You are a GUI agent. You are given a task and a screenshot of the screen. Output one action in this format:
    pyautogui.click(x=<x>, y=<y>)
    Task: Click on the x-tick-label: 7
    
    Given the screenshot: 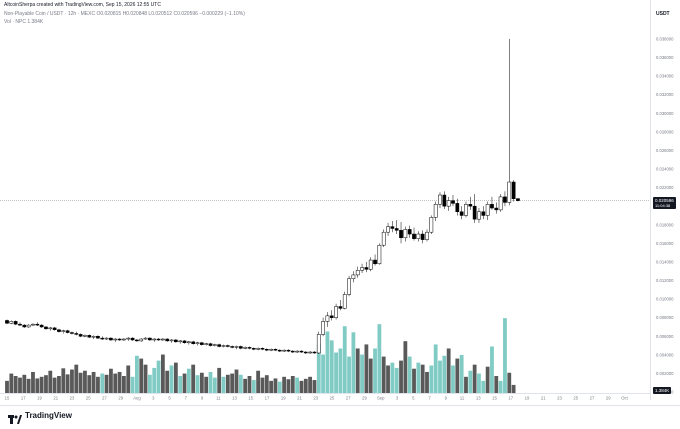 What is the action you would take?
    pyautogui.click(x=429, y=398)
    